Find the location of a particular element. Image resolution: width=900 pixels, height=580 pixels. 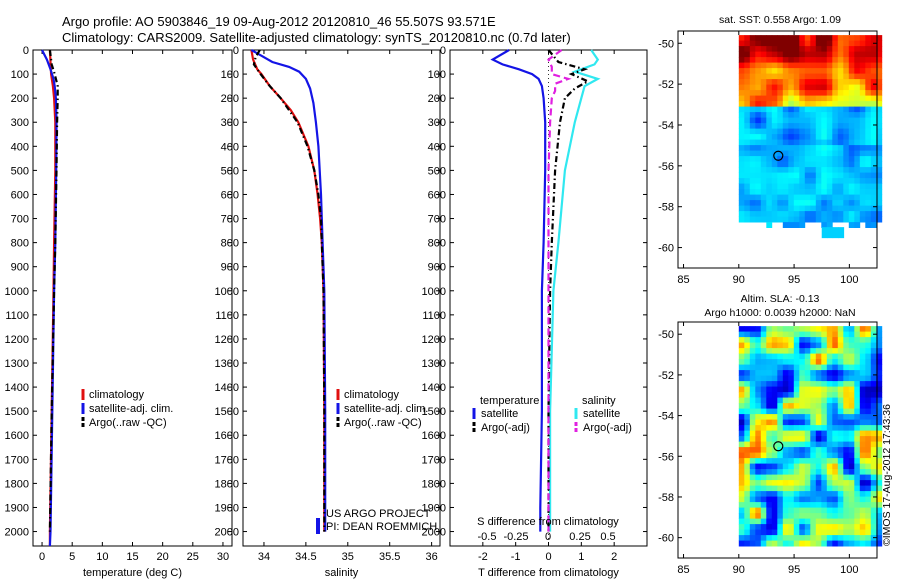

temperature-xtick-label: 25 is located at coordinates (193, 557).